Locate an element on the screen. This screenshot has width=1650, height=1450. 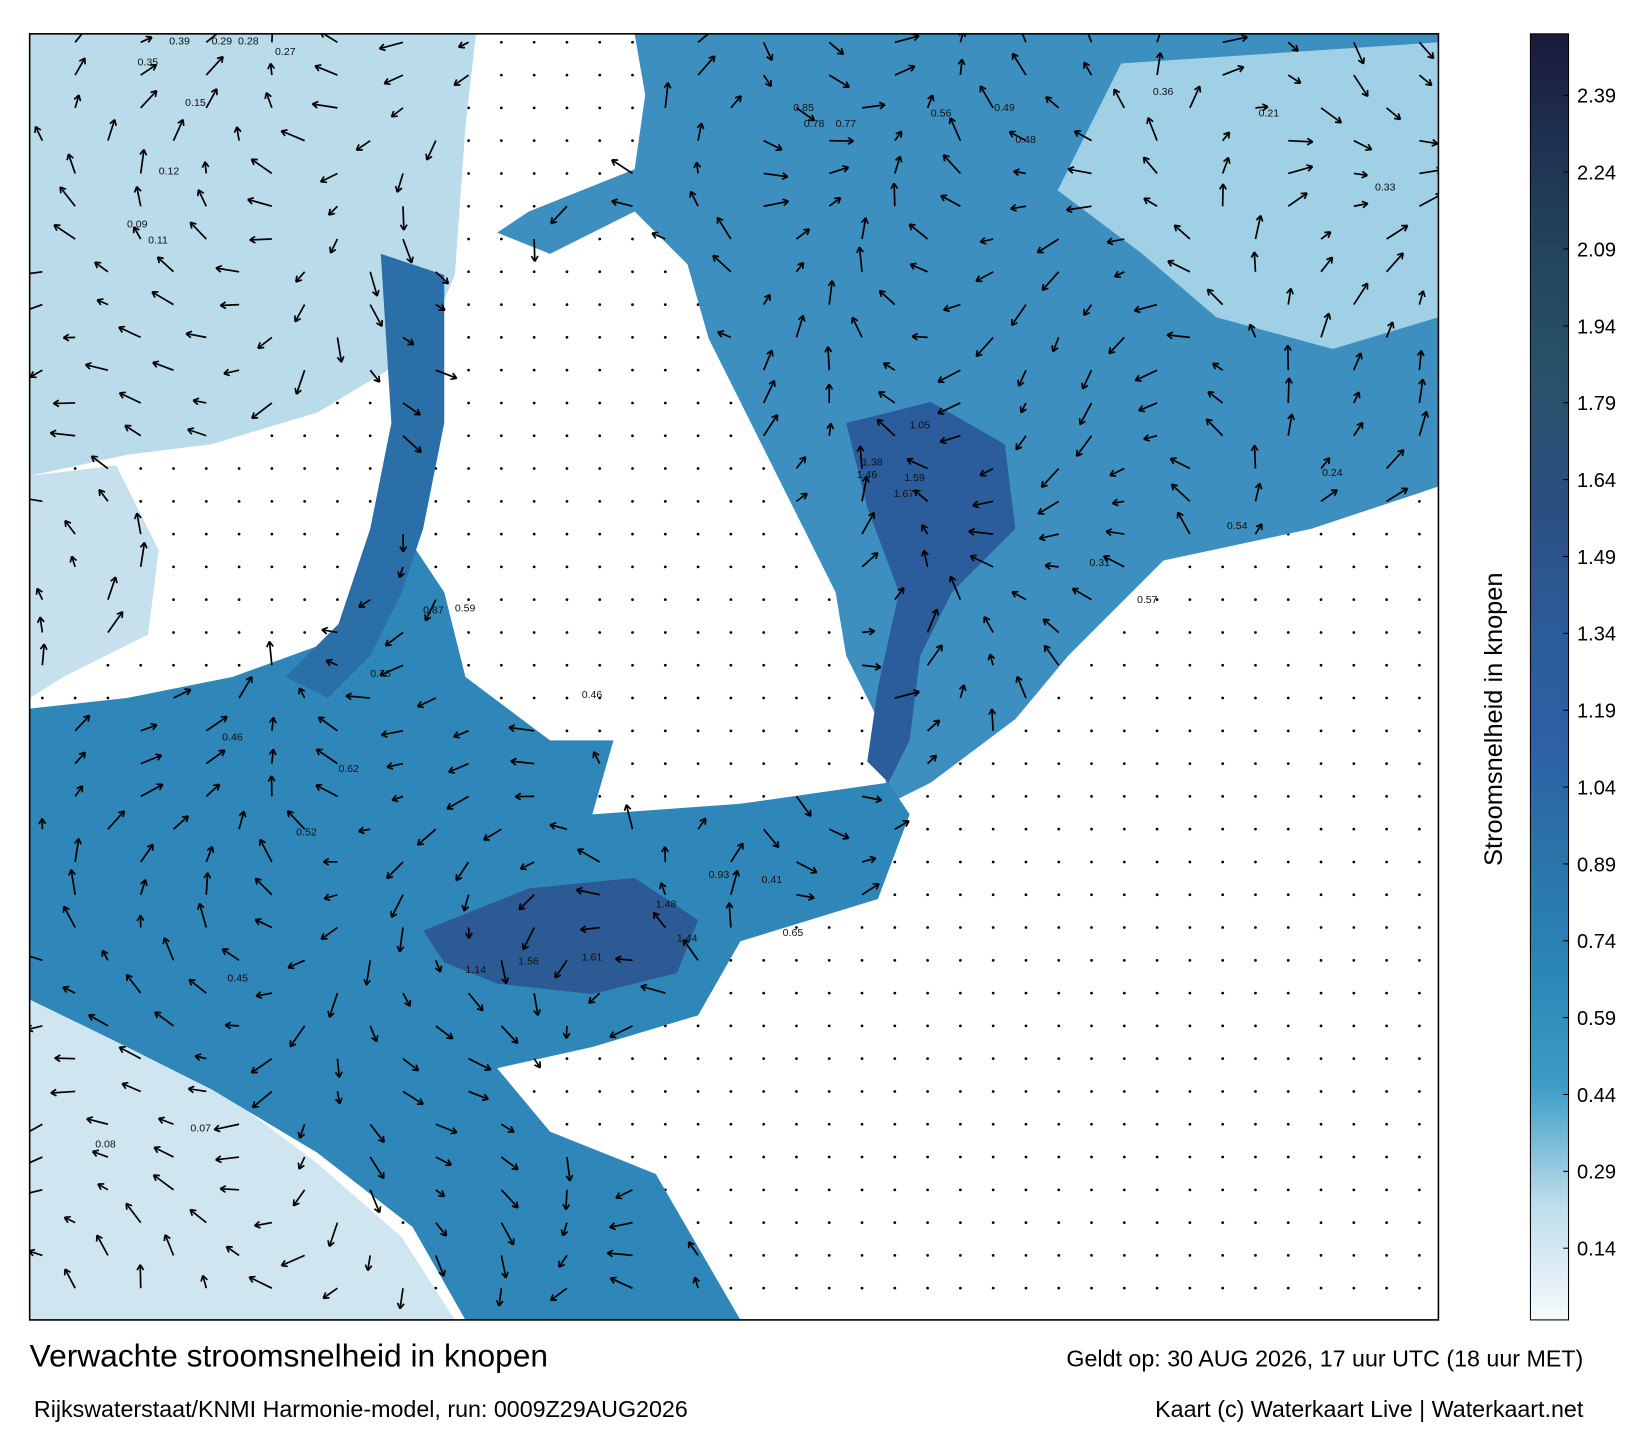
speed-label: 1.61 is located at coordinates (592, 957).